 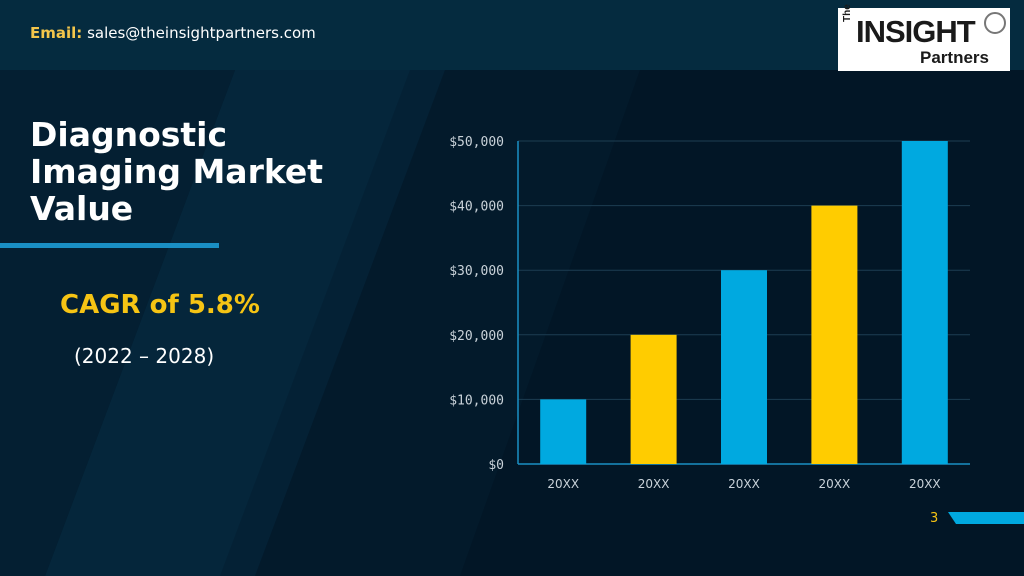 What do you see at coordinates (129, 134) in the screenshot?
I see `title-line-1: Diagnostic` at bounding box center [129, 134].